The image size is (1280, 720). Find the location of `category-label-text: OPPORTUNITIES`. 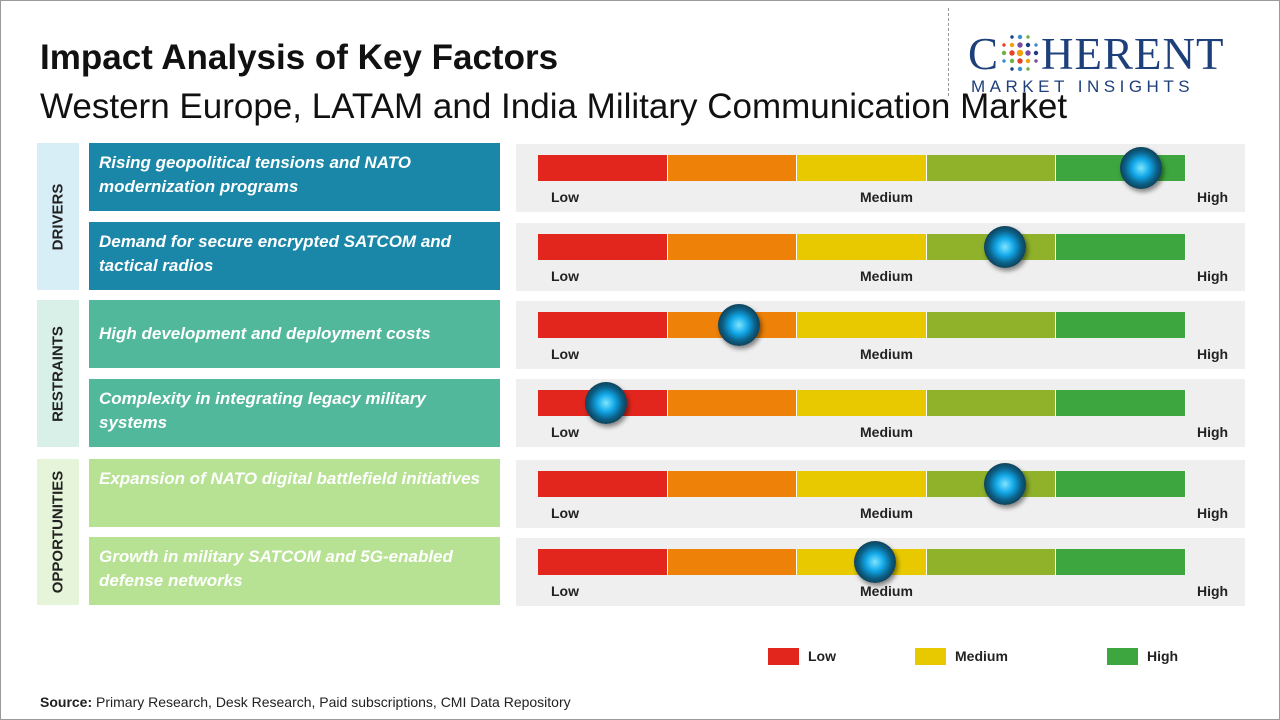

category-label-text: OPPORTUNITIES is located at coordinates (58, 532).